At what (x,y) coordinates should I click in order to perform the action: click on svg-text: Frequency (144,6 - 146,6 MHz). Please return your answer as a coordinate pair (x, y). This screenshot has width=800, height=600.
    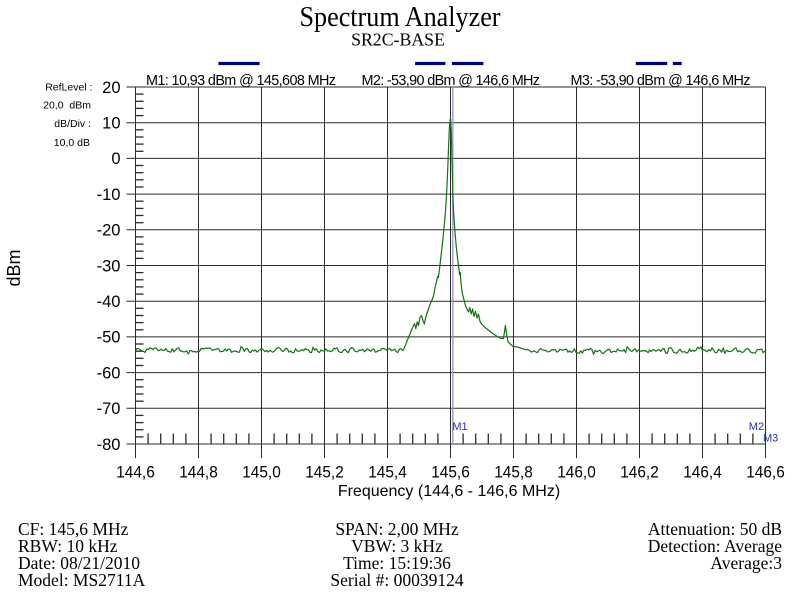
    Looking at the image, I should click on (449, 491).